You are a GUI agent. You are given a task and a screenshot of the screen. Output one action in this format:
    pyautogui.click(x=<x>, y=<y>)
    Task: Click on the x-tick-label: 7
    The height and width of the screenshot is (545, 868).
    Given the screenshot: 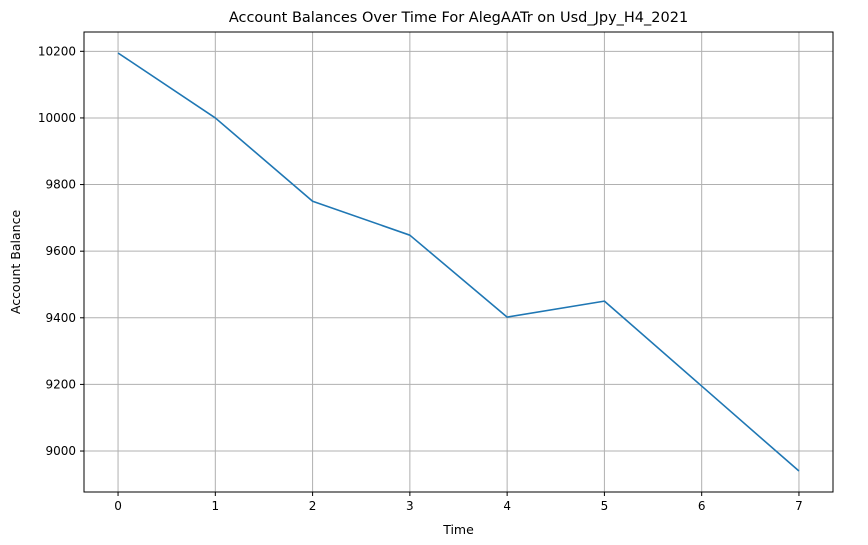 What is the action you would take?
    pyautogui.click(x=799, y=506)
    